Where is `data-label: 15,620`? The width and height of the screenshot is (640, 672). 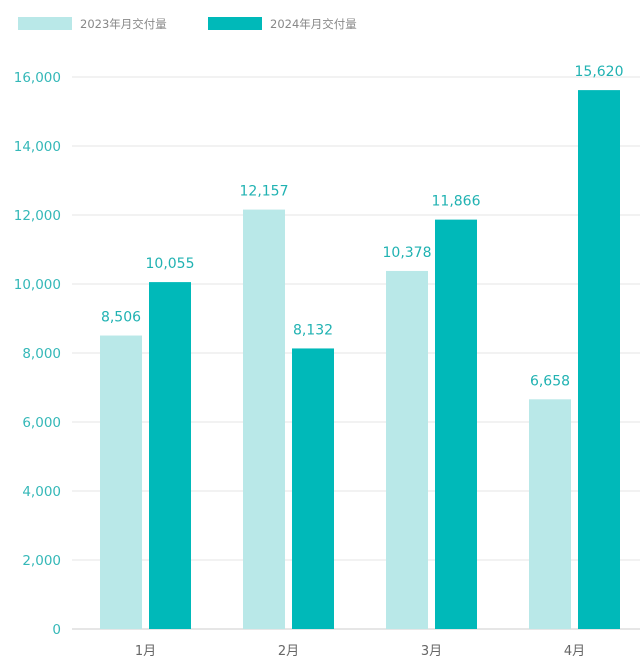
data-label: 15,620 is located at coordinates (599, 72).